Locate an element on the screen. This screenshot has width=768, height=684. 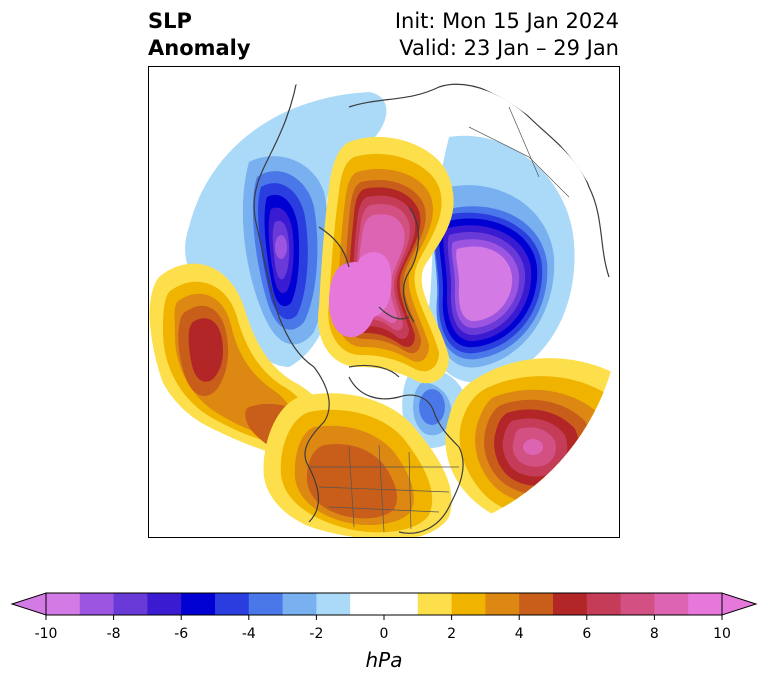
colorbar is located at coordinates (384, 606).